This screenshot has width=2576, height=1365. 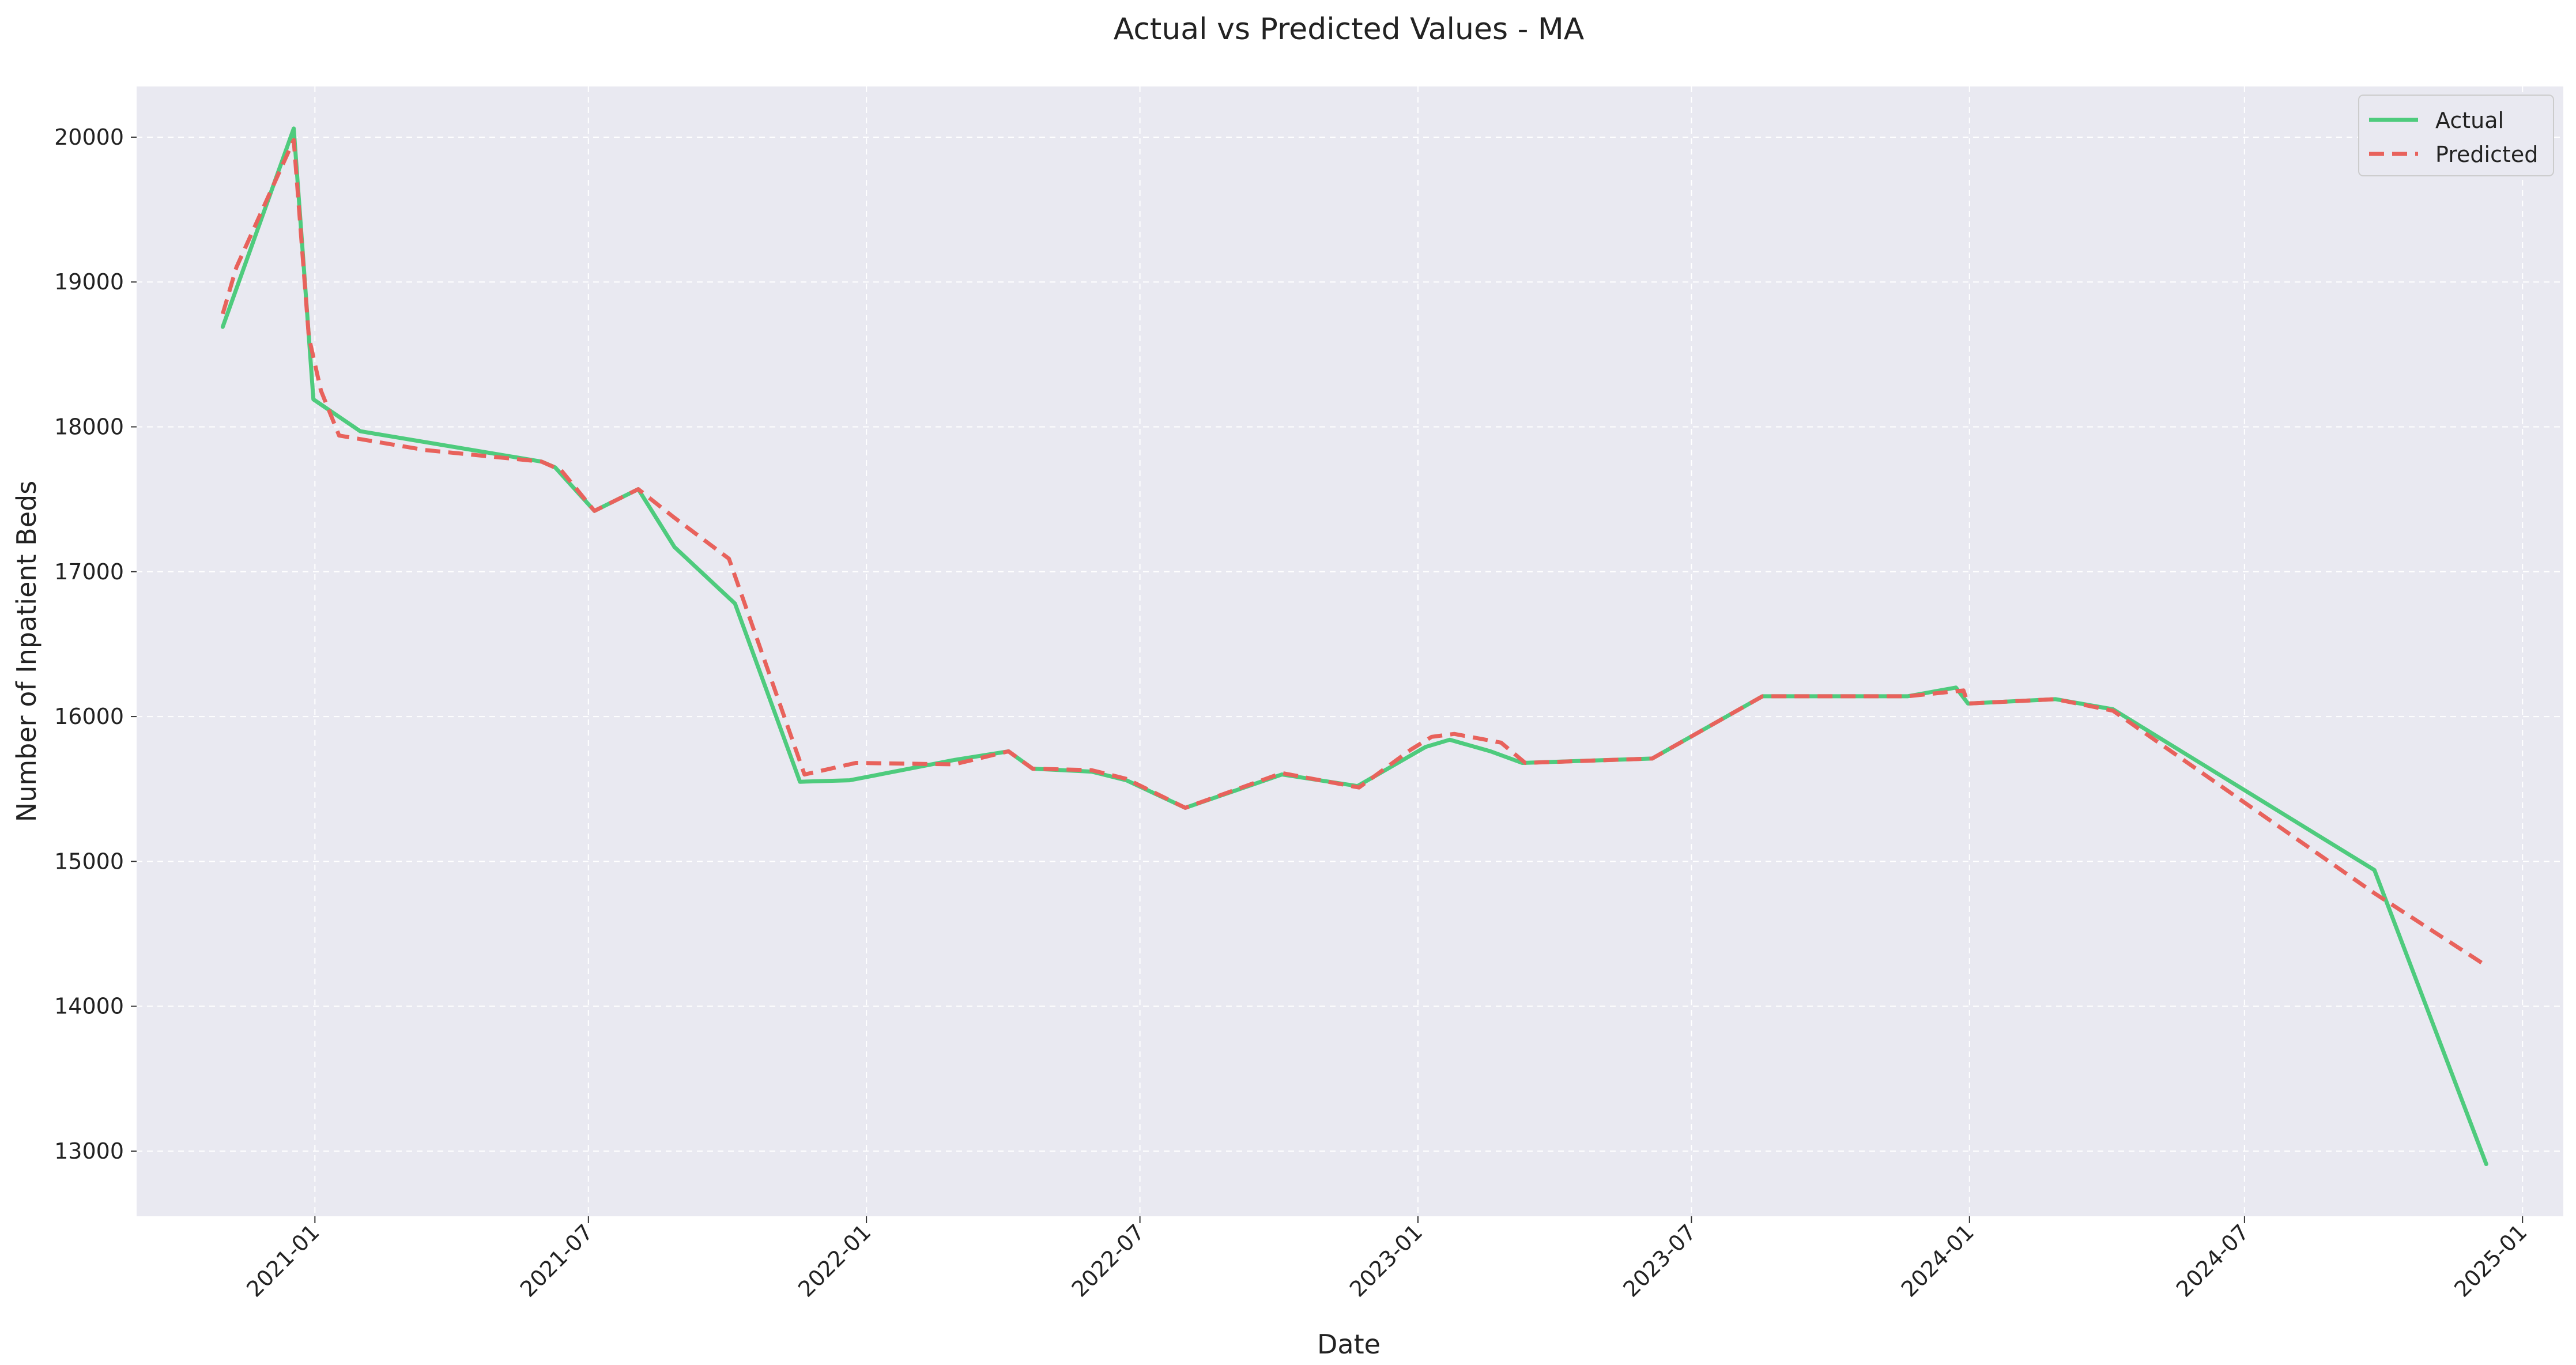 What do you see at coordinates (1937, 1261) in the screenshot?
I see `x-tick-label: 2024-01` at bounding box center [1937, 1261].